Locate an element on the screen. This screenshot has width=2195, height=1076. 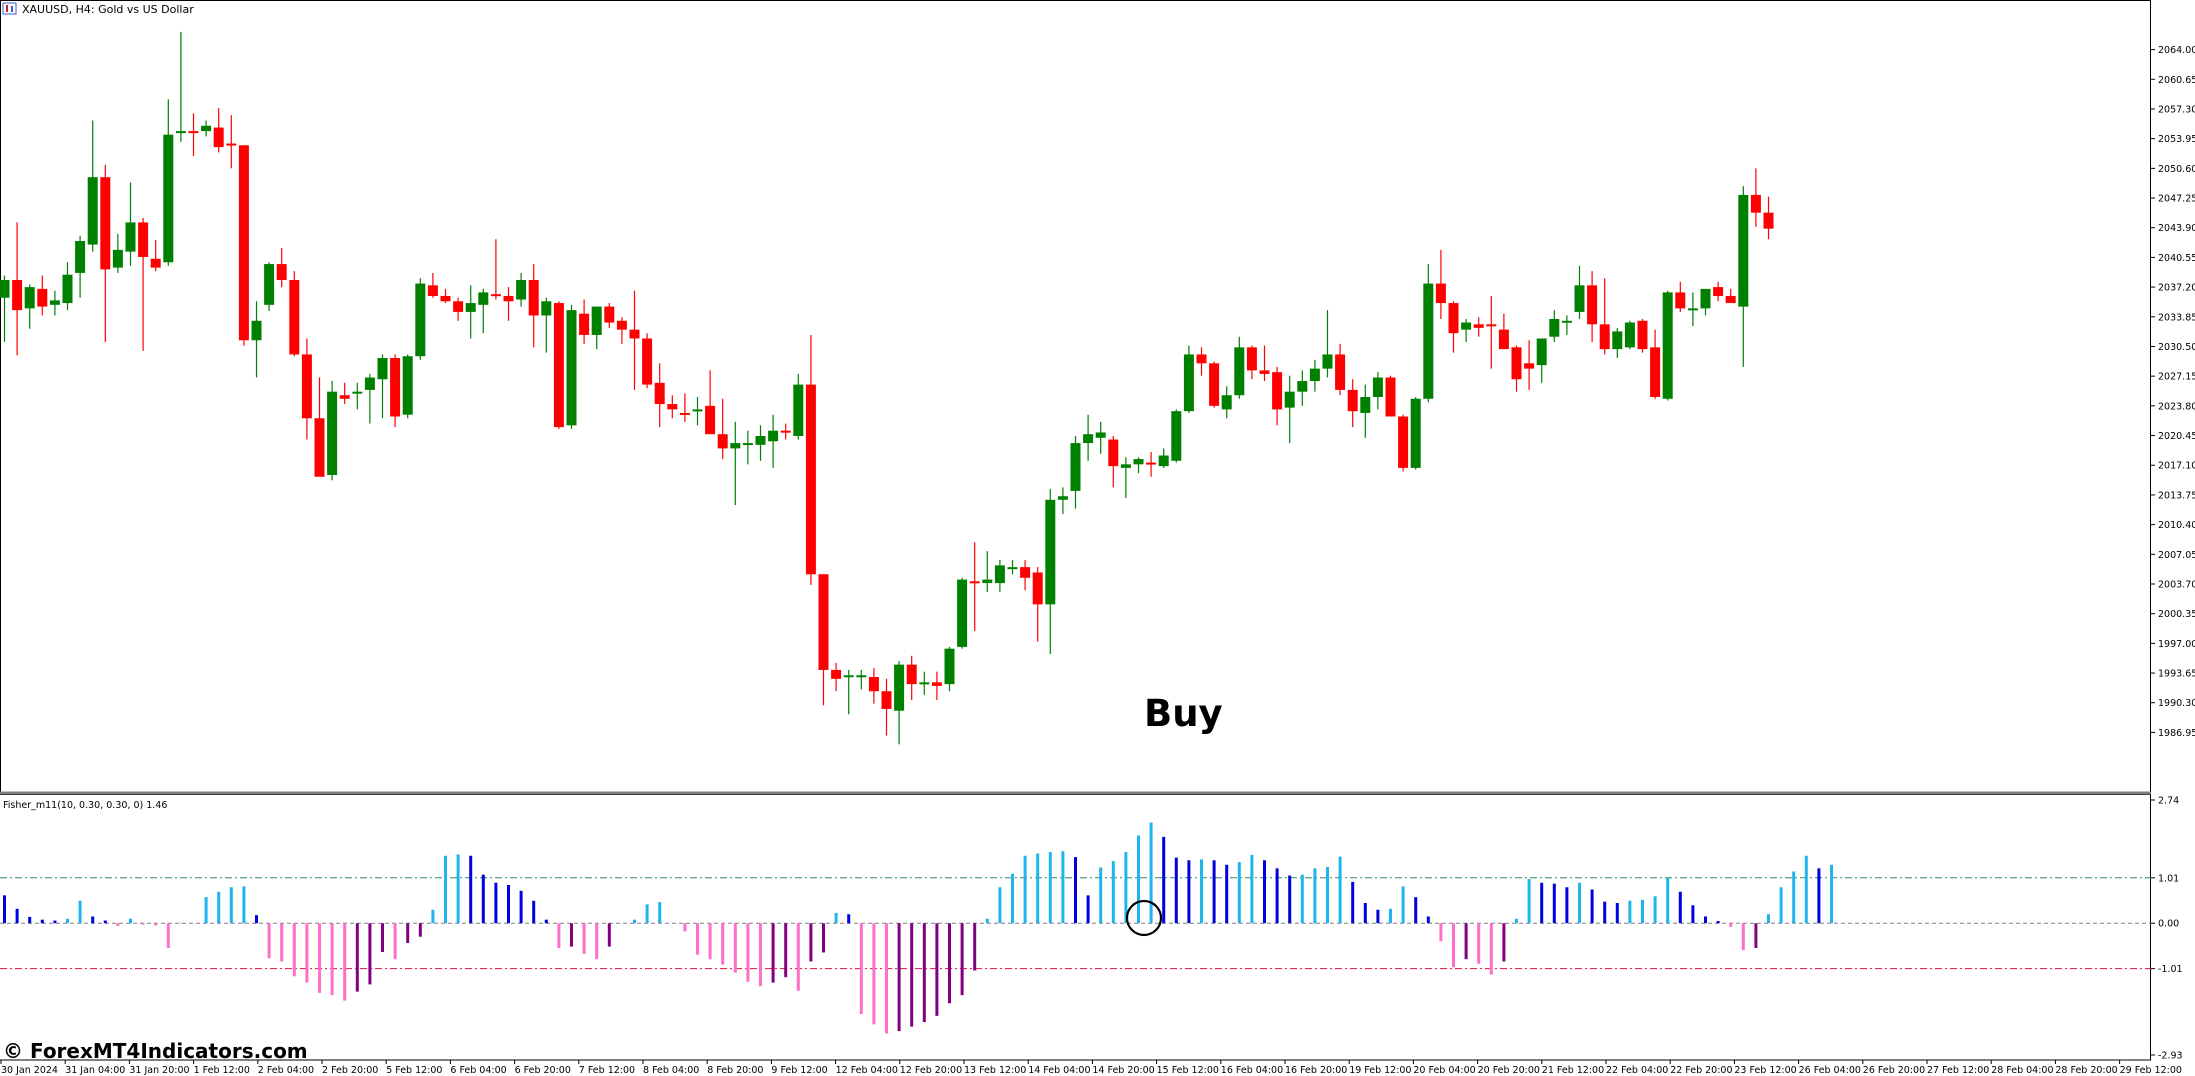
time-tick-label: 9 Feb 12:00 is located at coordinates (799, 1070).